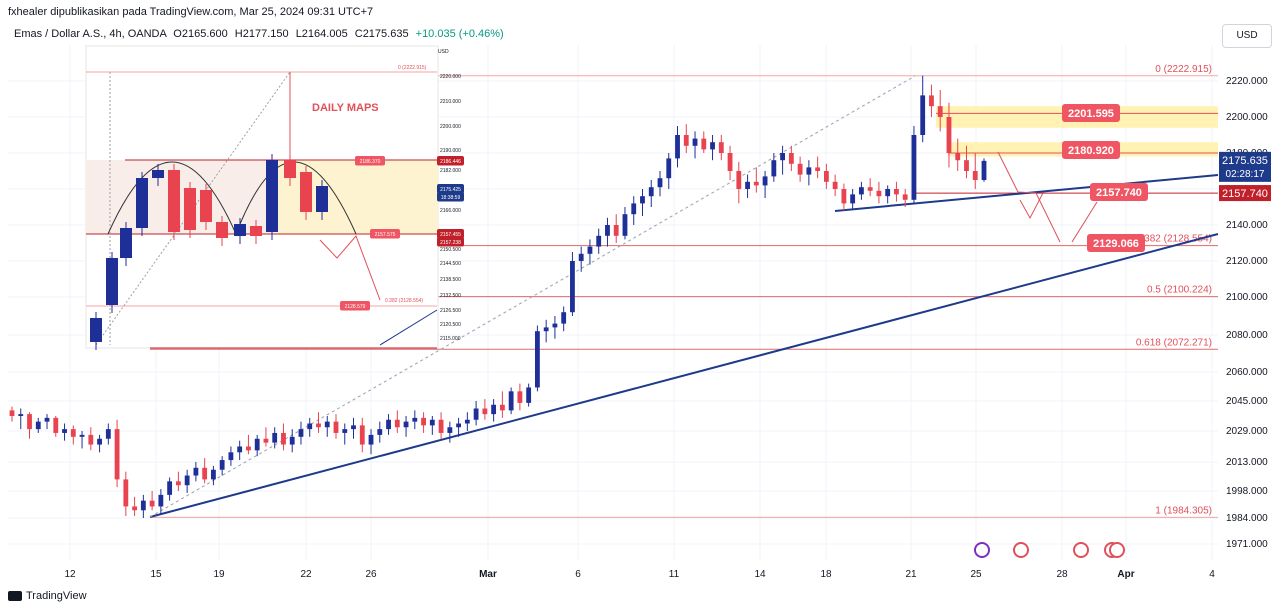 This screenshot has width=1280, height=612. I want to click on ohlc-close: C2175.635, so click(381, 34).